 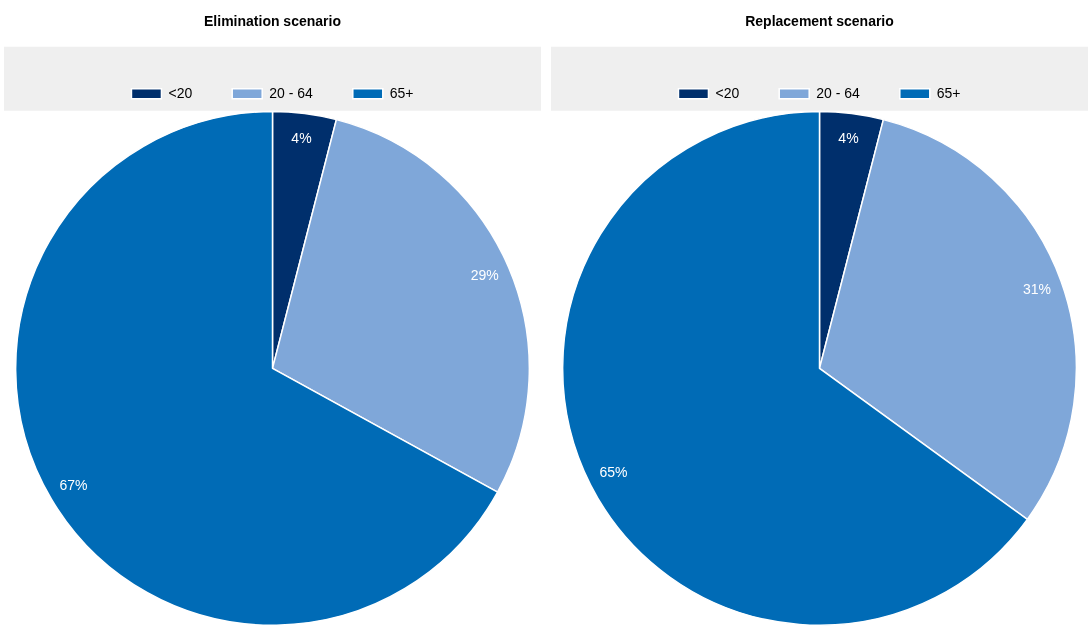 I want to click on data-label: 29%, so click(x=484, y=275).